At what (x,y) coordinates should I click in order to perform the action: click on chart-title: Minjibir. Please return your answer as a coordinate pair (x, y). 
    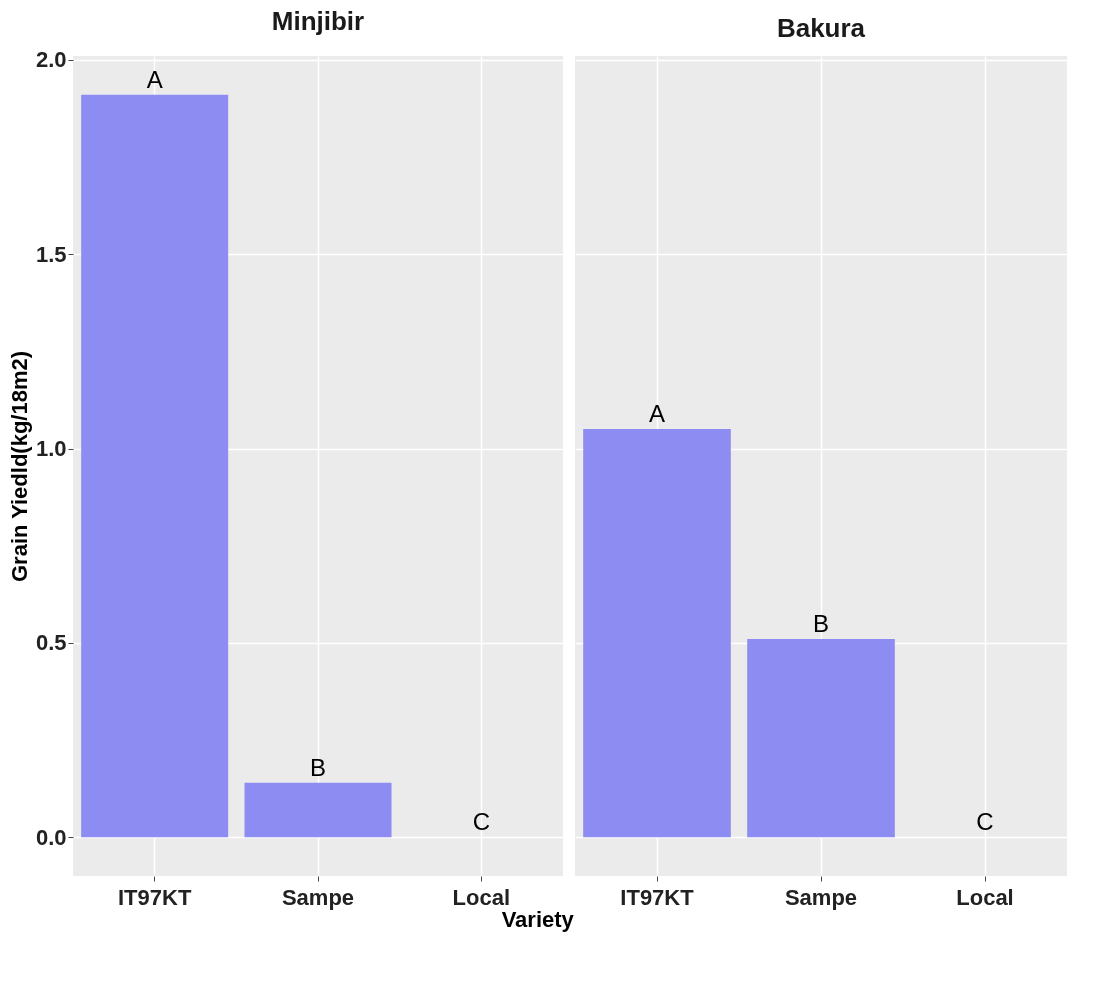
    Looking at the image, I should click on (318, 20).